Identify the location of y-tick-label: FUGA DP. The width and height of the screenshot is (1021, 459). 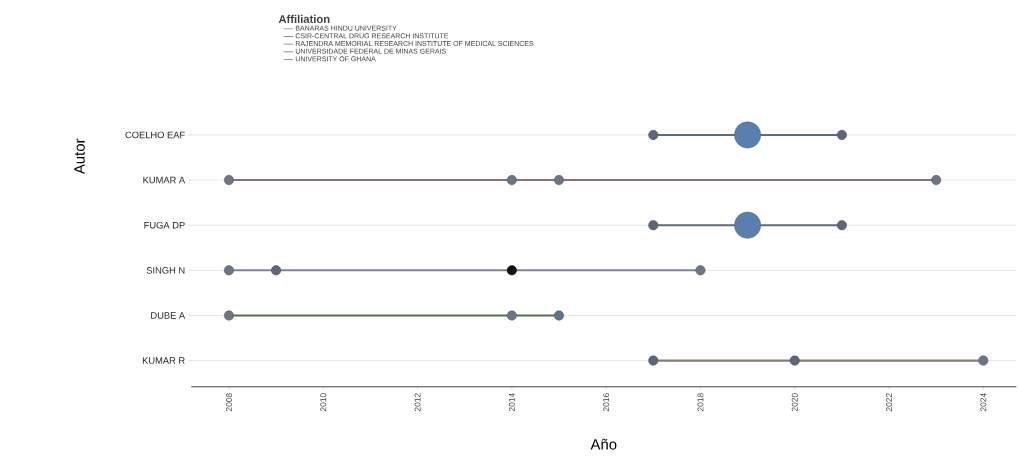
(164, 225).